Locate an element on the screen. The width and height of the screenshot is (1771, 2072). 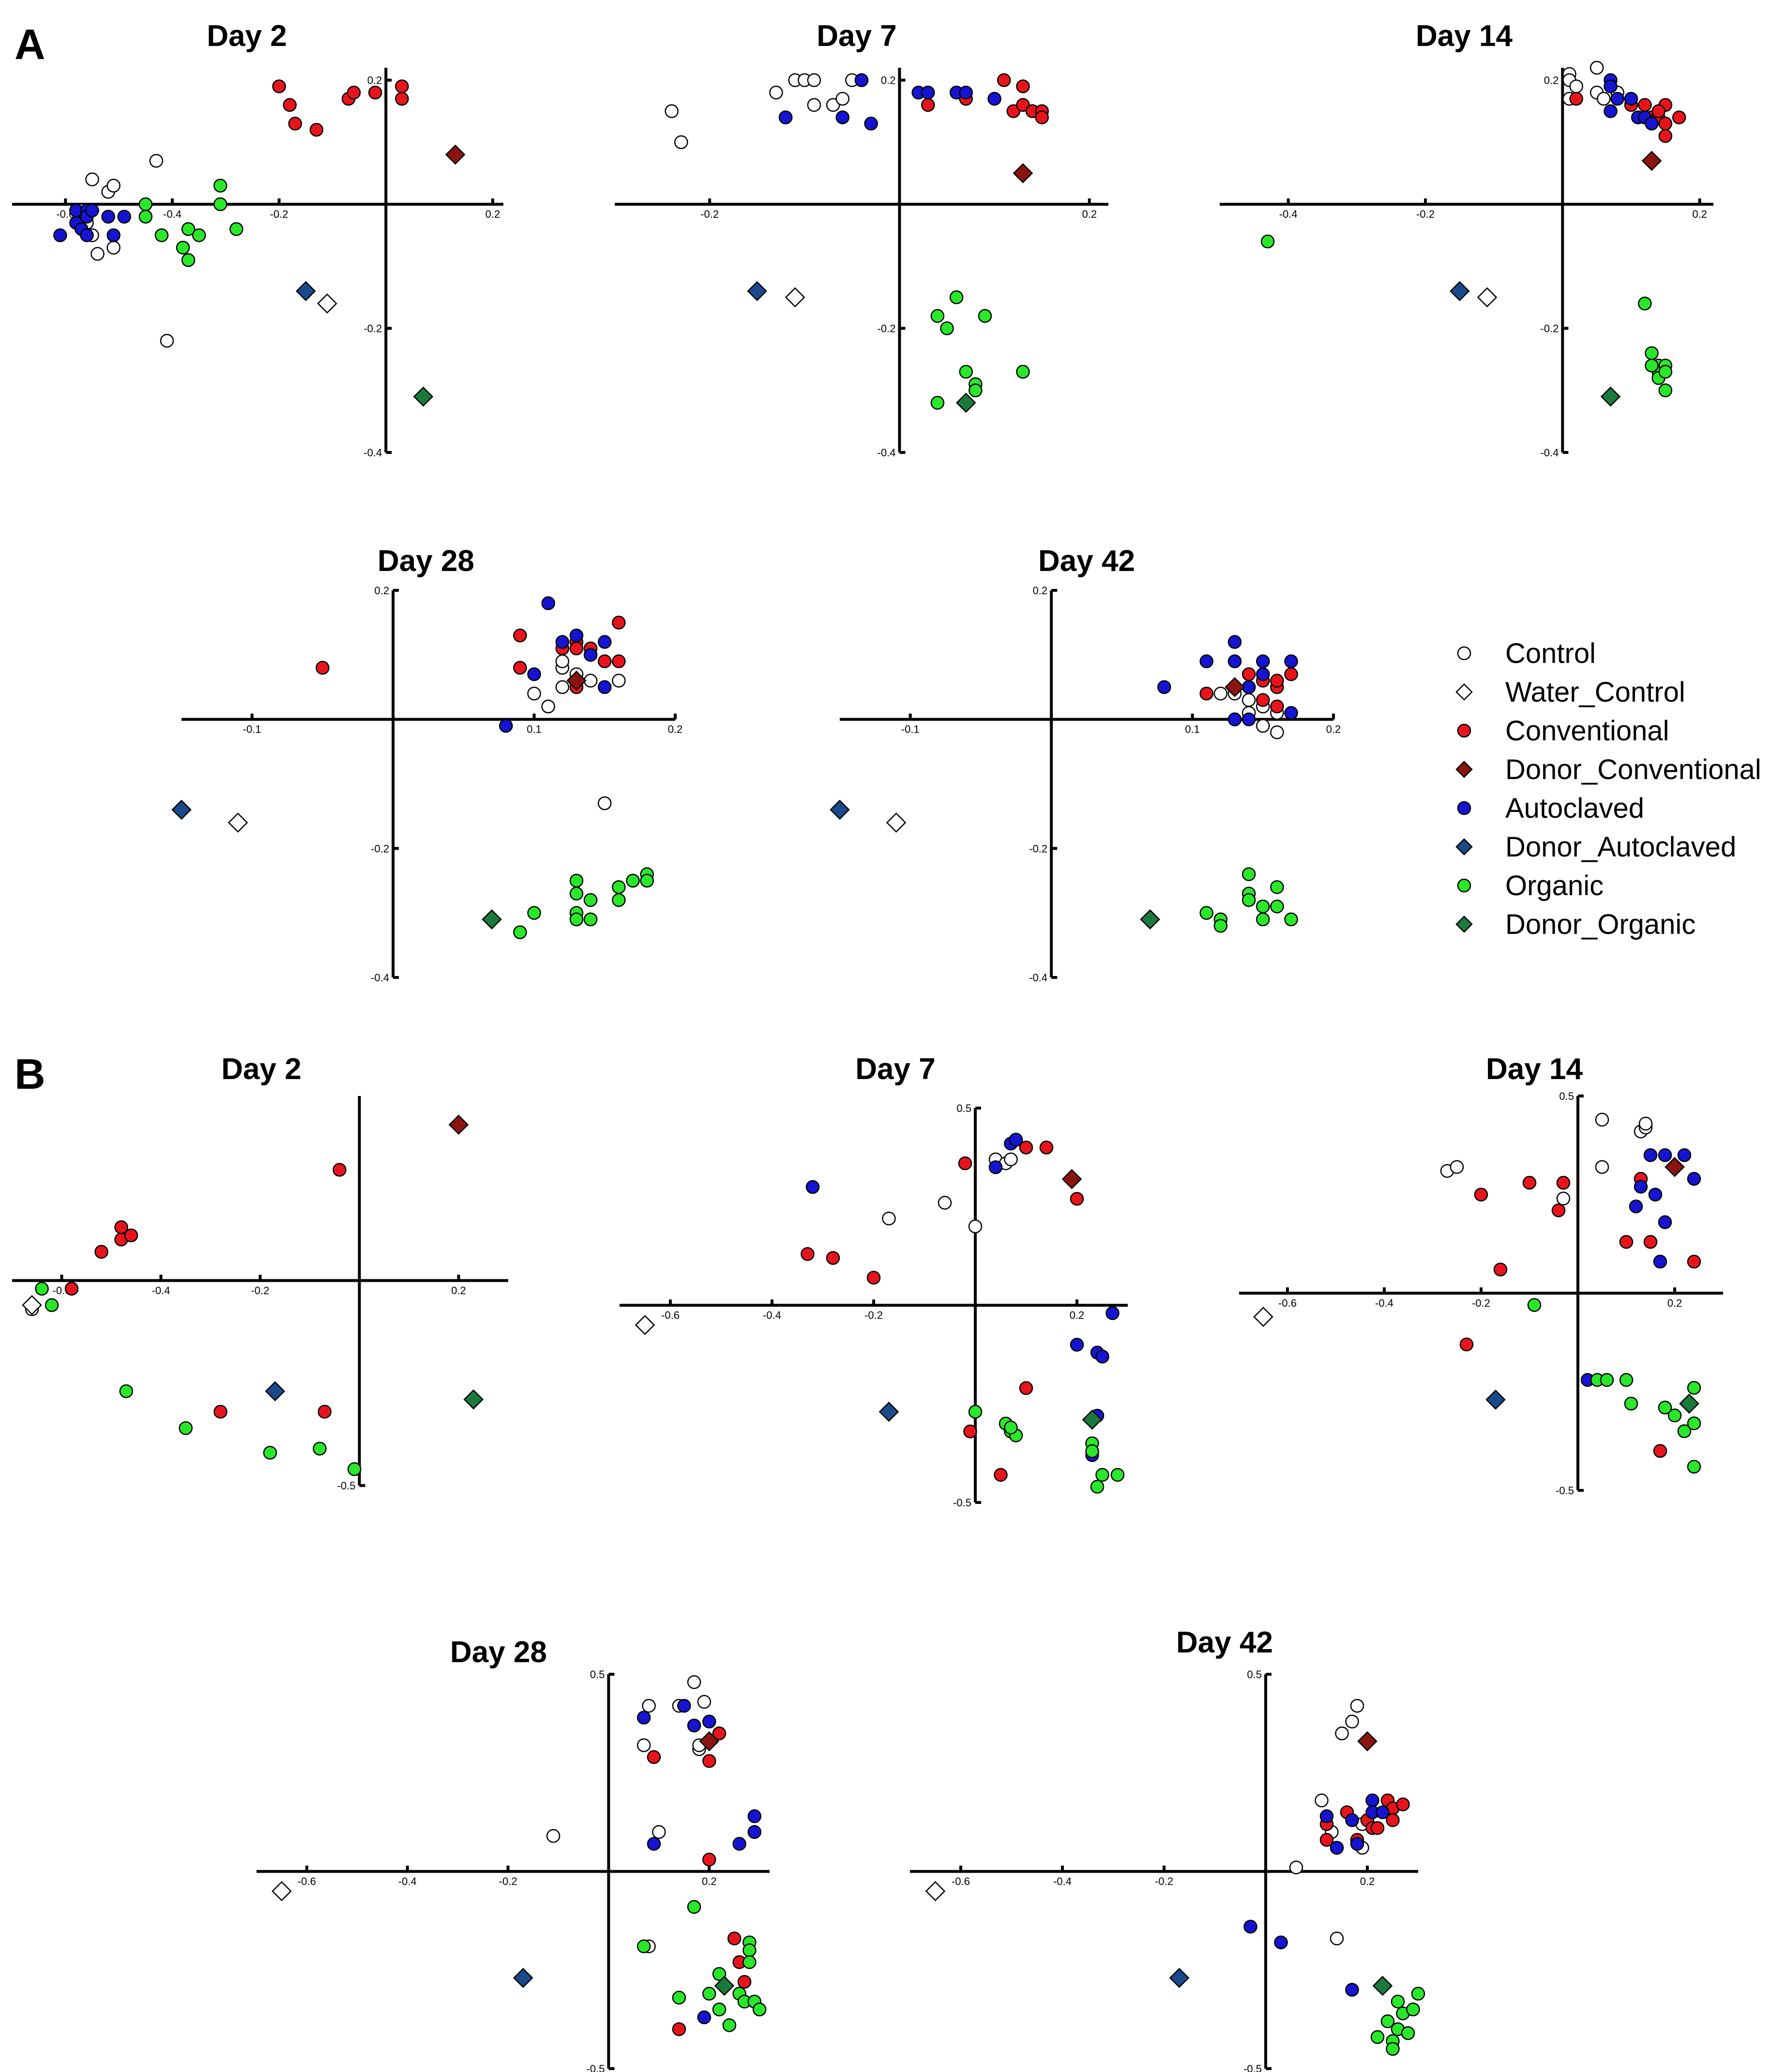
legend-marker-diamond is located at coordinates (1464, 769).